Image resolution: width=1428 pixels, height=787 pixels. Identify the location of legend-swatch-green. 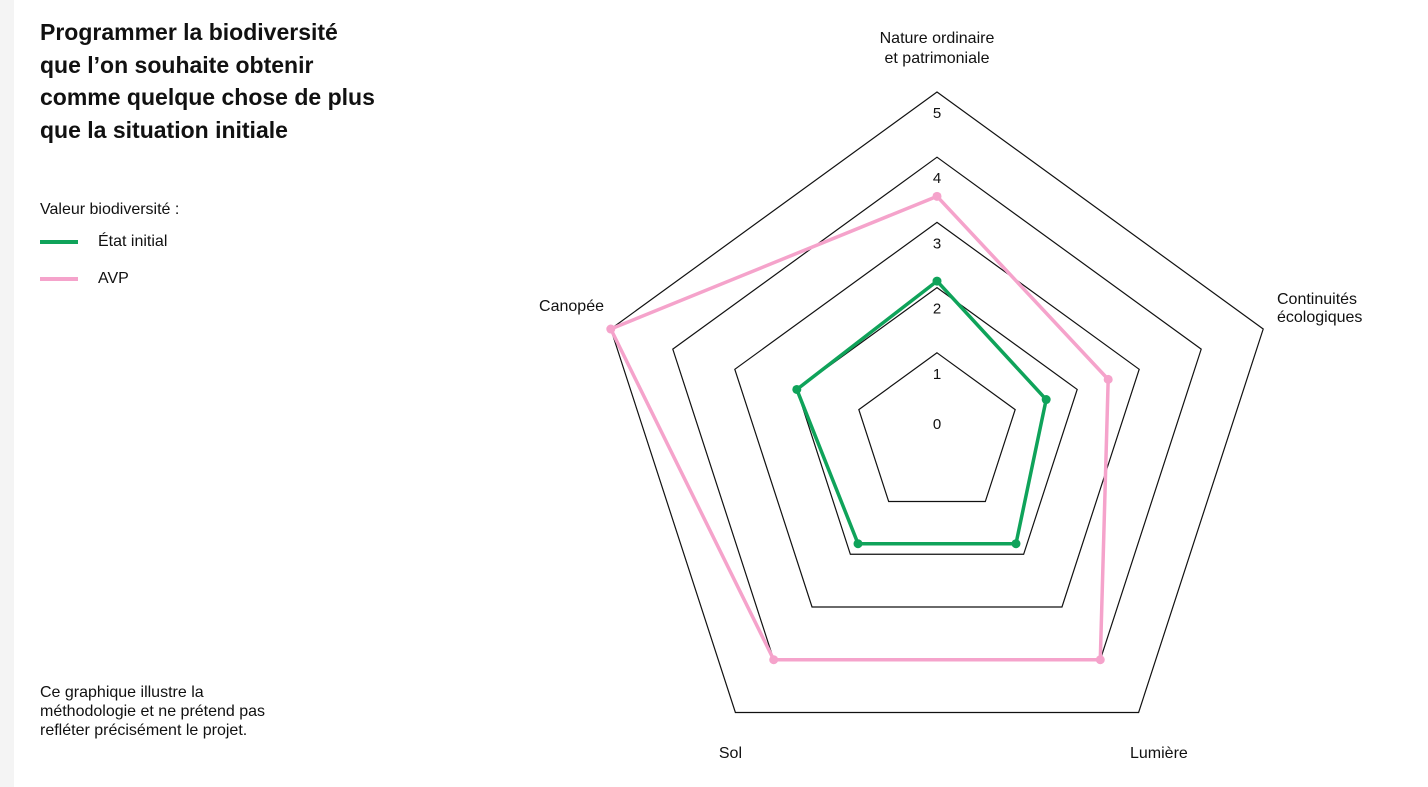
(59, 242).